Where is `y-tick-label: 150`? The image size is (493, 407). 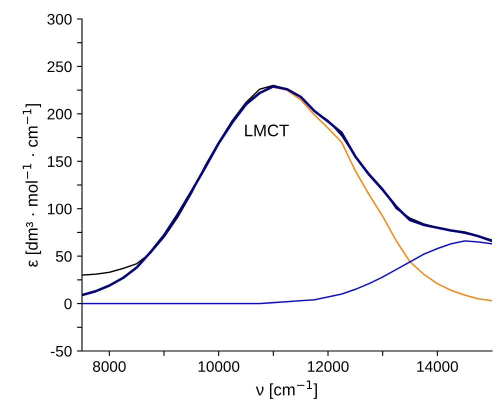
y-tick-label: 150 is located at coordinates (60, 161).